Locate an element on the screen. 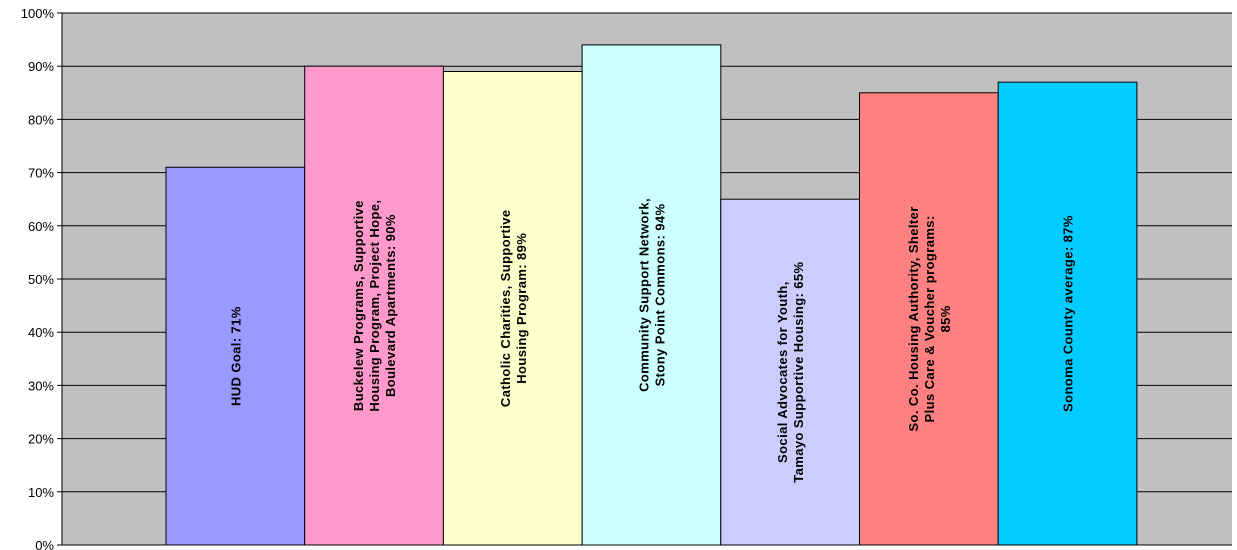 This screenshot has height=550, width=1237. y-tick-label: 10% is located at coordinates (41, 492).